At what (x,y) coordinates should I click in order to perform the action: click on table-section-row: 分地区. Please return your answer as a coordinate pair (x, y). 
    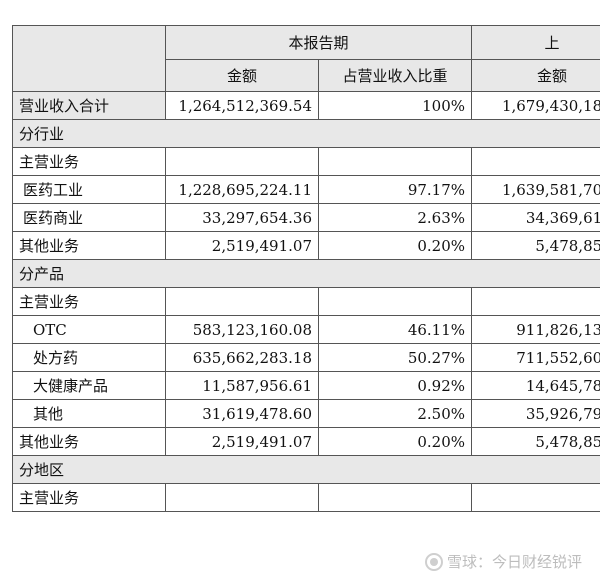
    Looking at the image, I should click on (306, 469).